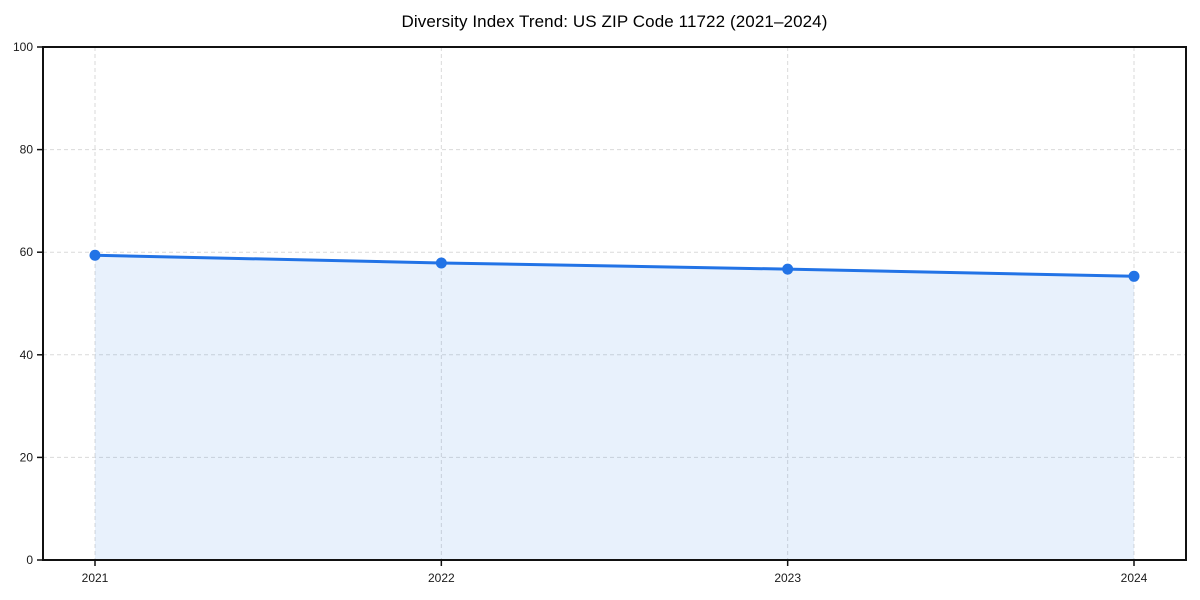 This screenshot has width=1200, height=600. Describe the element at coordinates (95, 255) in the screenshot. I see `data-point-2021` at that location.